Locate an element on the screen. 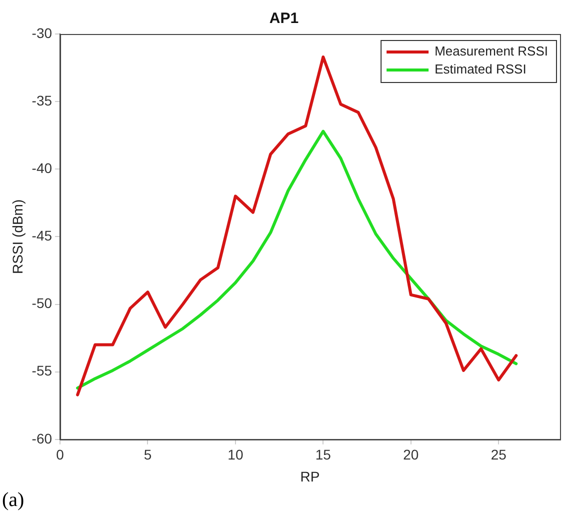  legend-label: Estimated RSSI is located at coordinates (480, 69).